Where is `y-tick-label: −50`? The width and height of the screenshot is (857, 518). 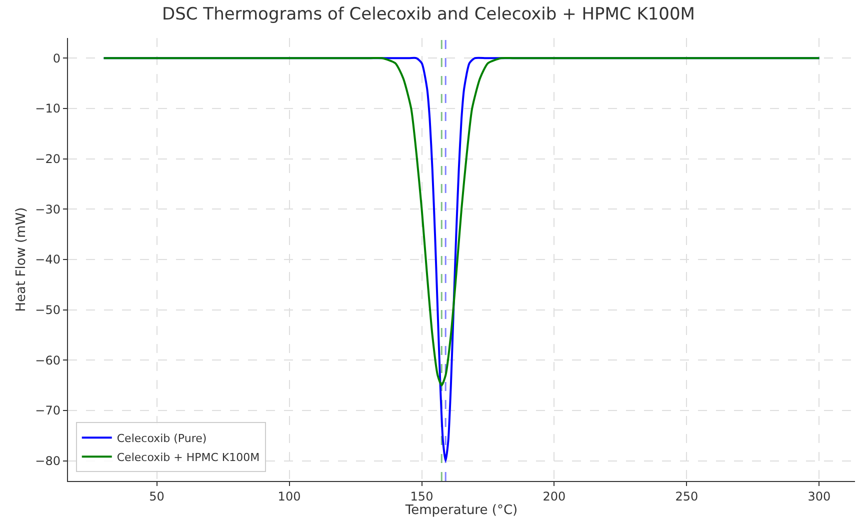 y-tick-label: −50 is located at coordinates (47, 310).